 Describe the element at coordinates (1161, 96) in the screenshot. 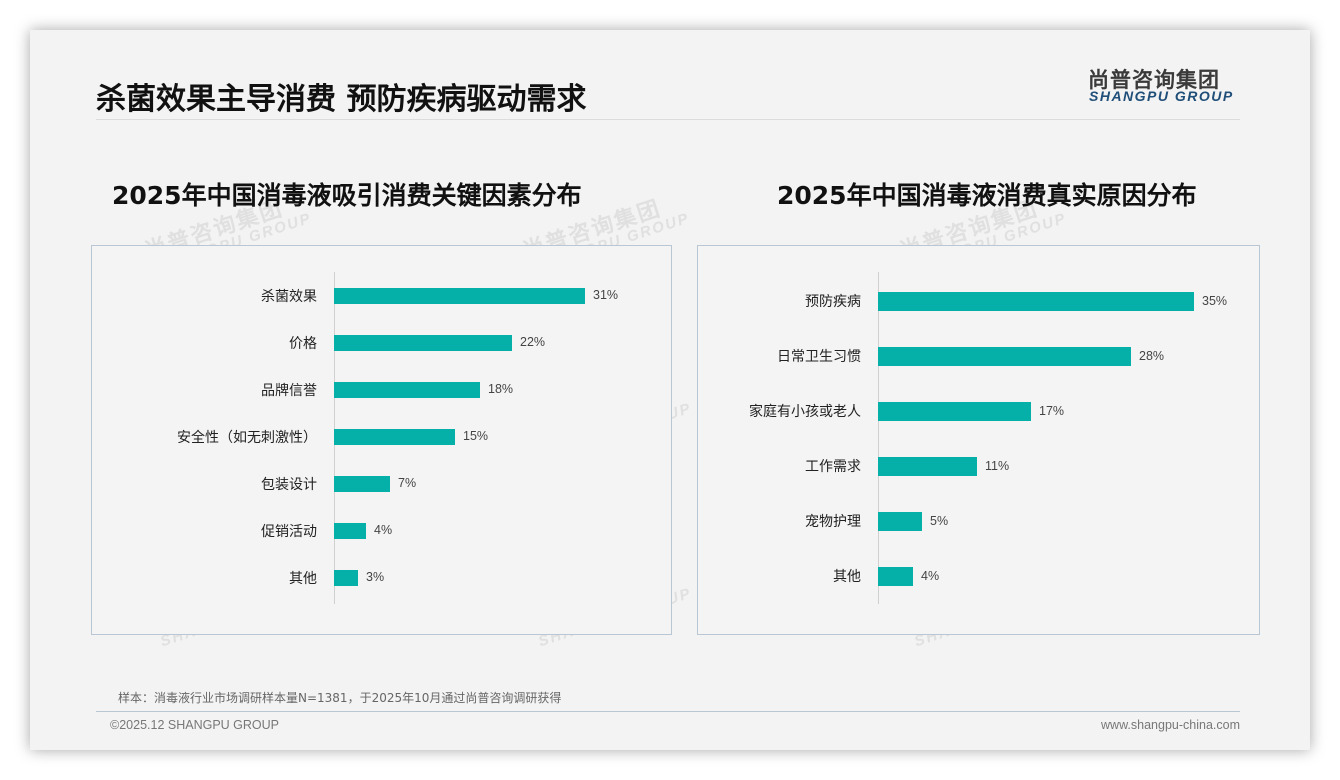

I see `logo-english: SHANGPU GROUP` at that location.